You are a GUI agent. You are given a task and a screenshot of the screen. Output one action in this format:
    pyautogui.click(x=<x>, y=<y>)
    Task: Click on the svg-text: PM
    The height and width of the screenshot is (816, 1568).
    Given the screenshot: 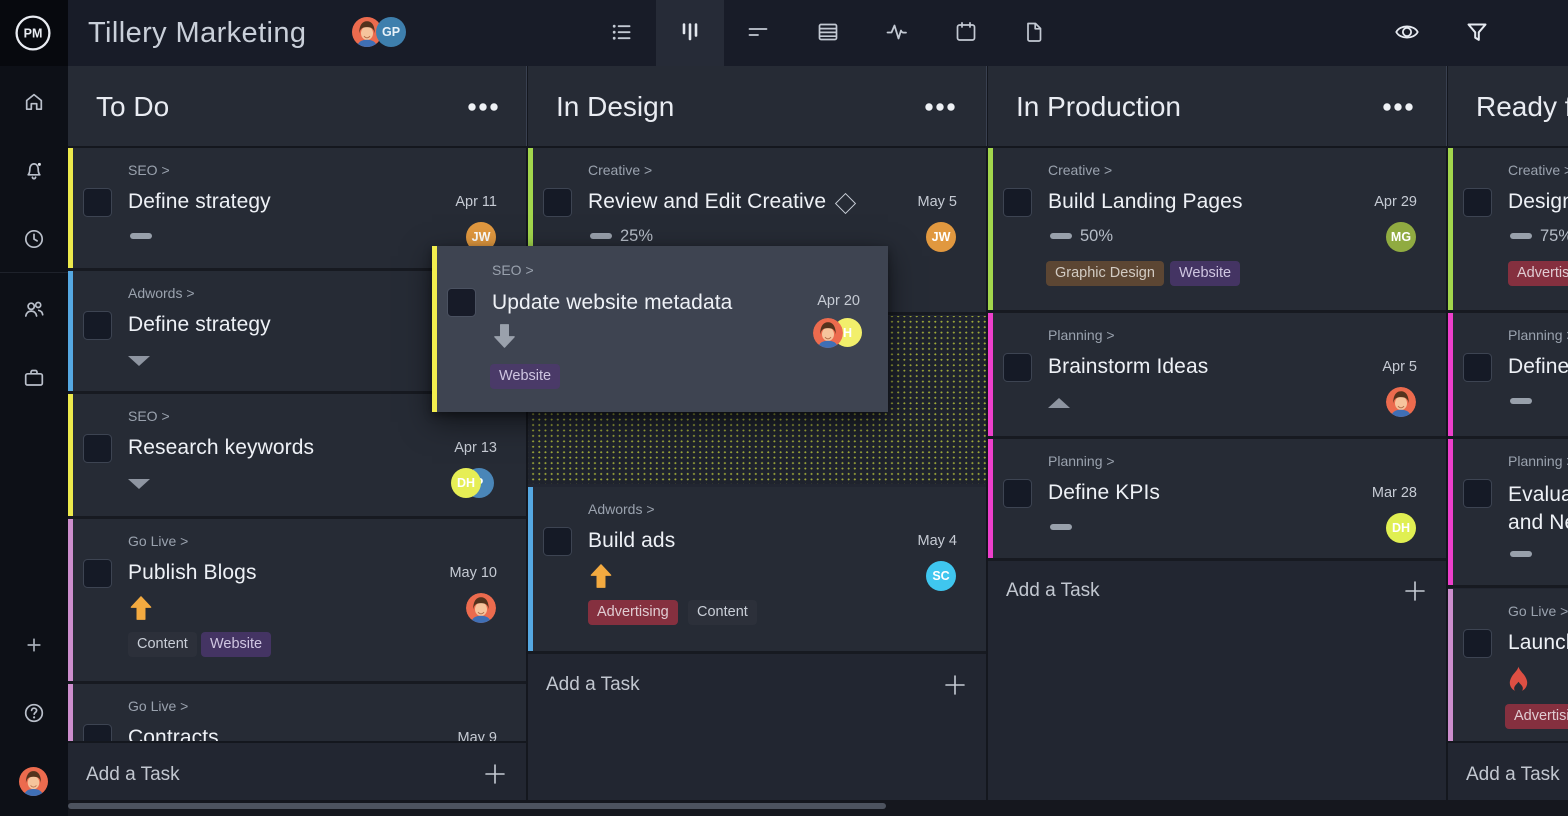 What is the action you would take?
    pyautogui.click(x=33, y=34)
    